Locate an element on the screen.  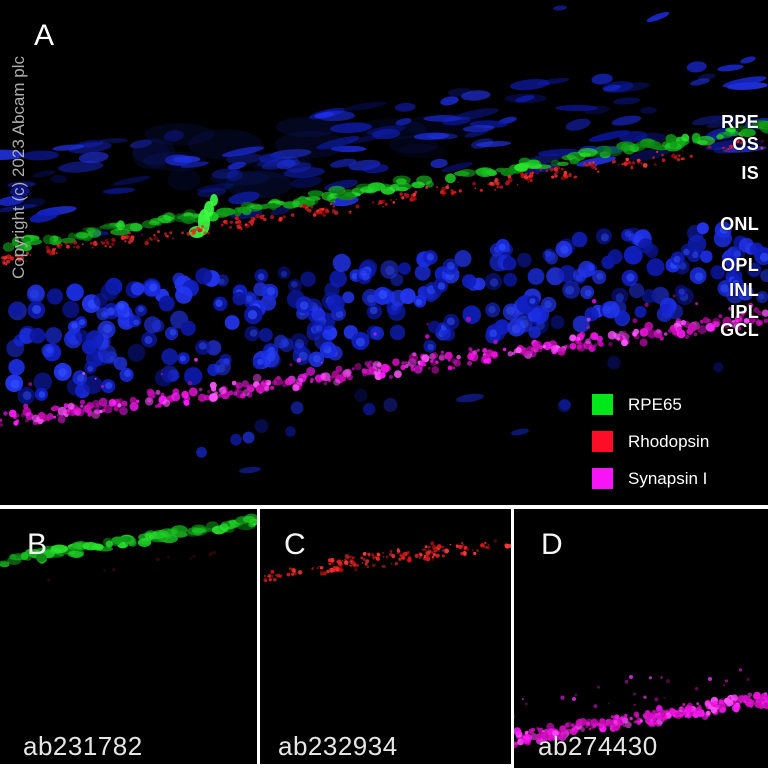
panel-b-antibody-code: ab231782 is located at coordinates (83, 746).